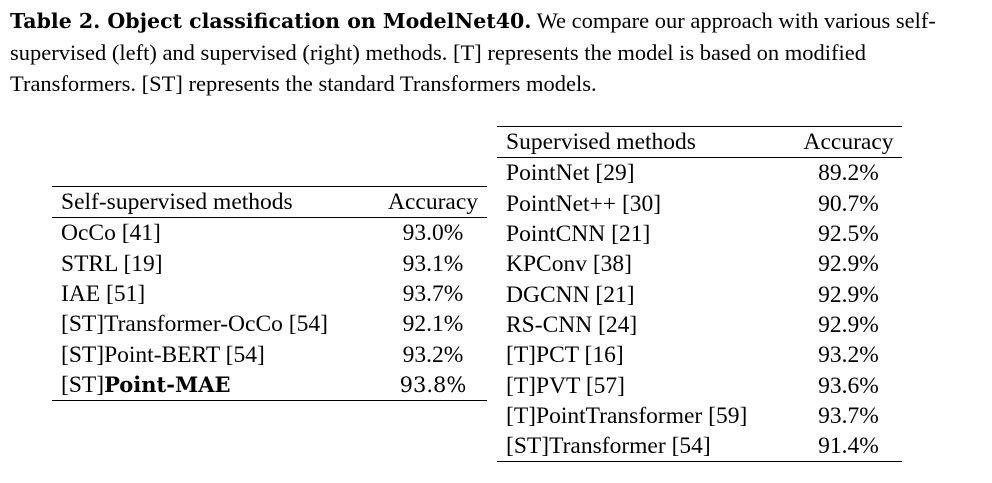 This screenshot has width=992, height=483. I want to click on method-name: OcCo [41], so click(111, 233).